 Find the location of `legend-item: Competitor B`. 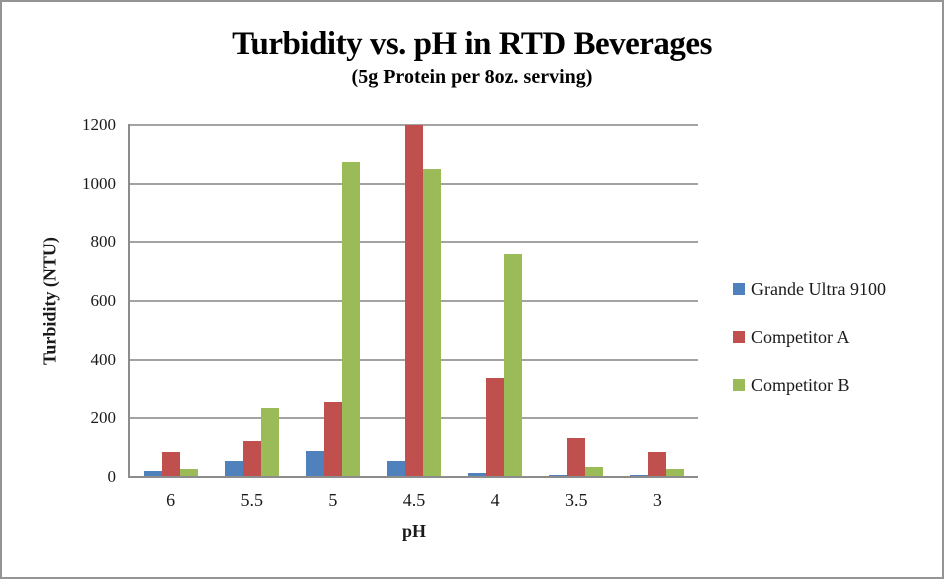

legend-item: Competitor B is located at coordinates (809, 385).